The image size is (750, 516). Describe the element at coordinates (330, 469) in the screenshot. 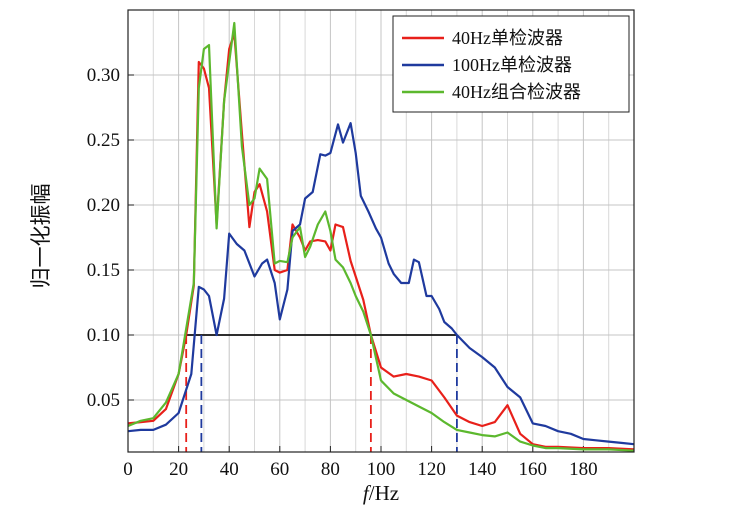

I see `x-tick-label: 80` at that location.